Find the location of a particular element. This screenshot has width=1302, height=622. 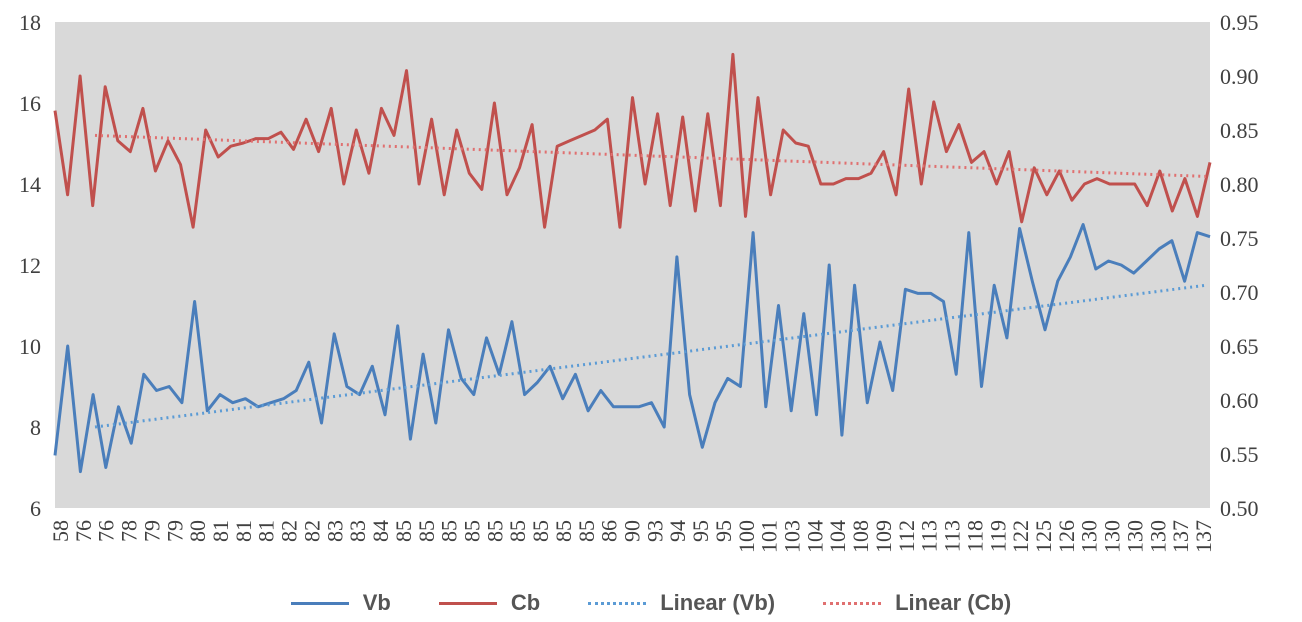

legend-label-linear-cb: Linear (Cb) is located at coordinates (953, 602).